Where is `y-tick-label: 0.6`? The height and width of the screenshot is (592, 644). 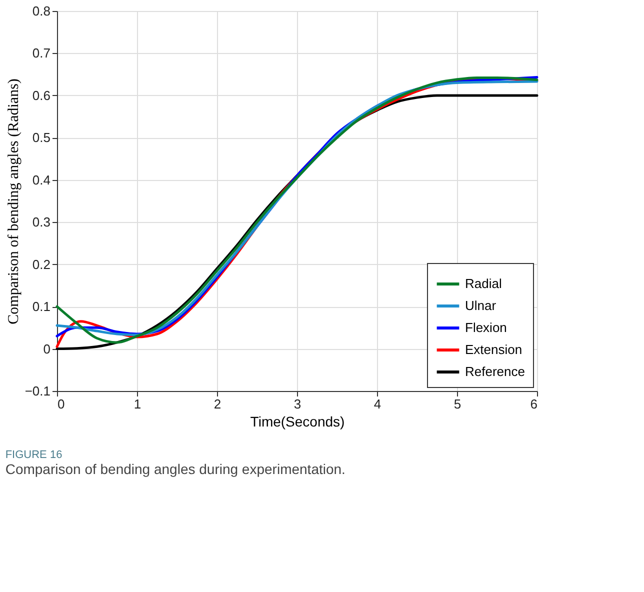
y-tick-label: 0.6 is located at coordinates (41, 95).